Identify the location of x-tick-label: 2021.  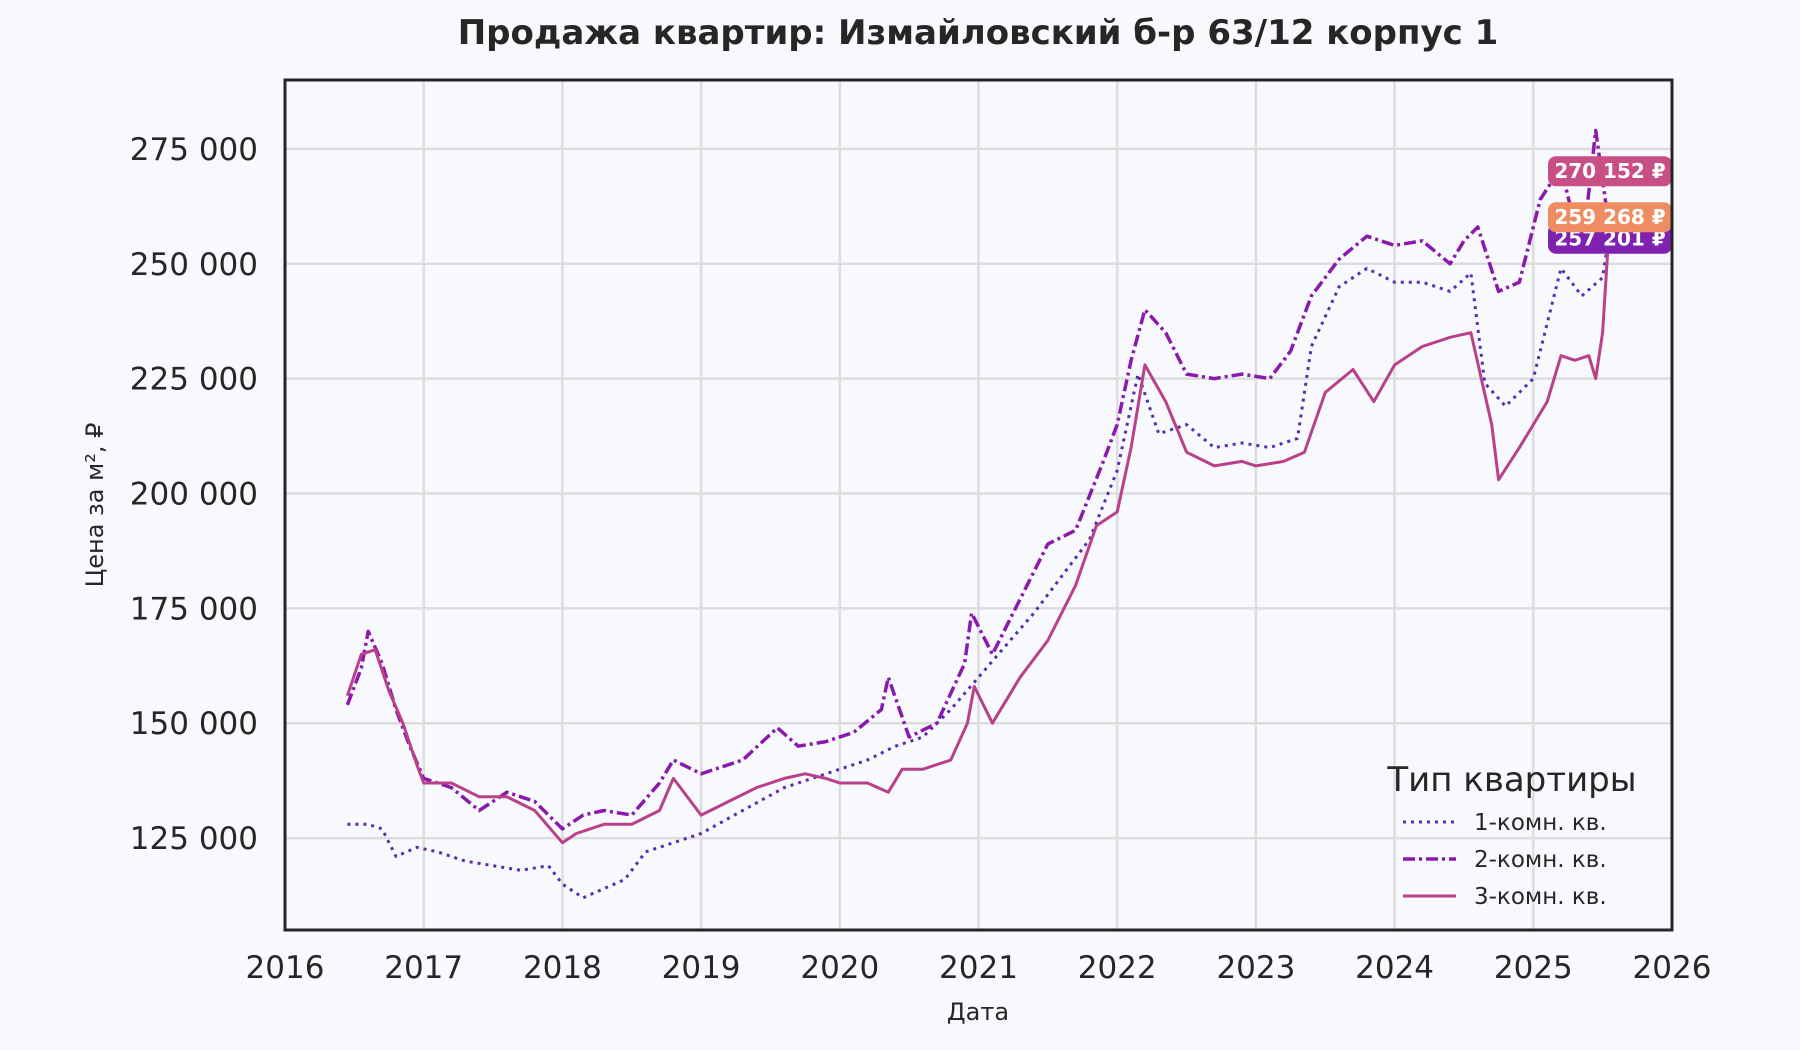
(978, 968).